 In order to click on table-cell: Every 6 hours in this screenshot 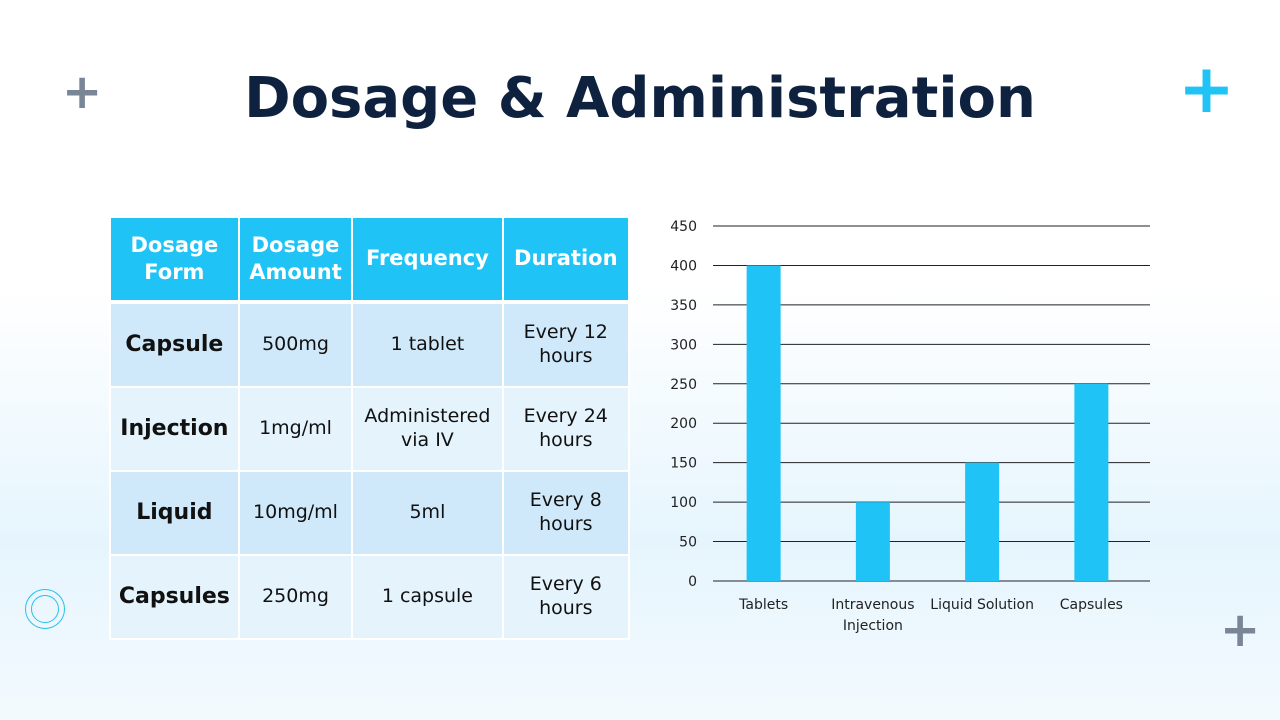, I will do `click(566, 597)`.